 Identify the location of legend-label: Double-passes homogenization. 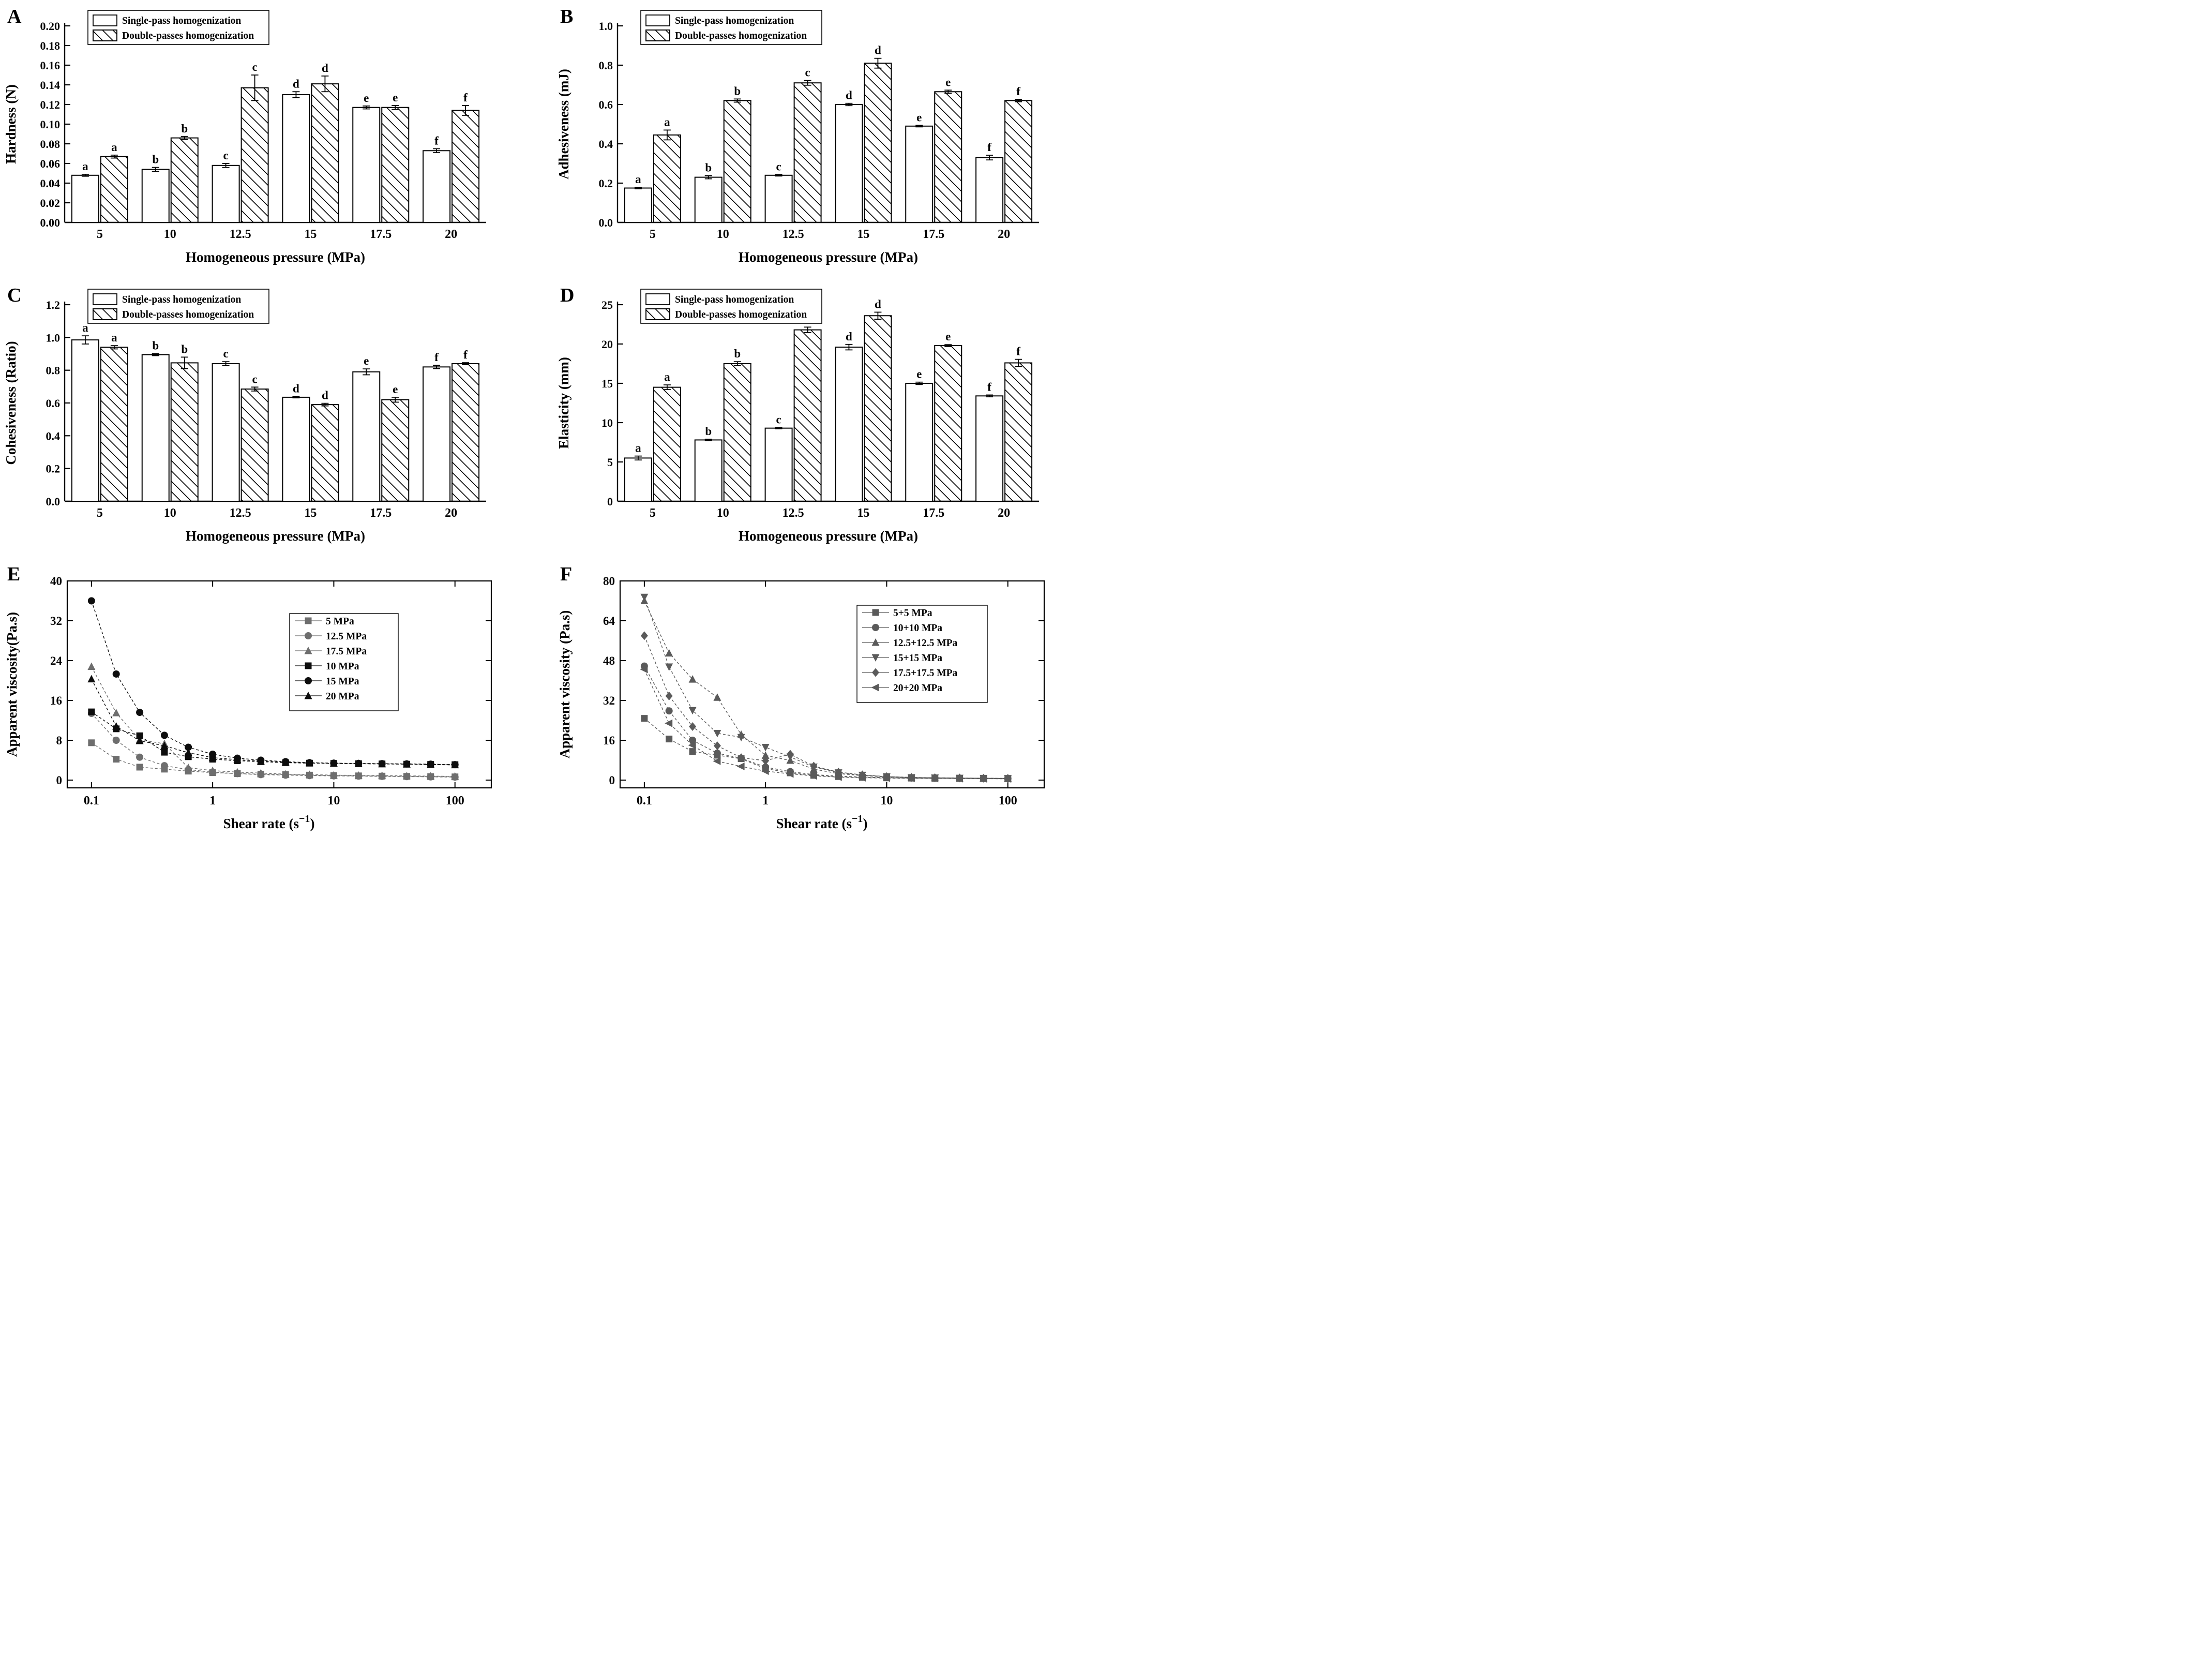
(741, 314).